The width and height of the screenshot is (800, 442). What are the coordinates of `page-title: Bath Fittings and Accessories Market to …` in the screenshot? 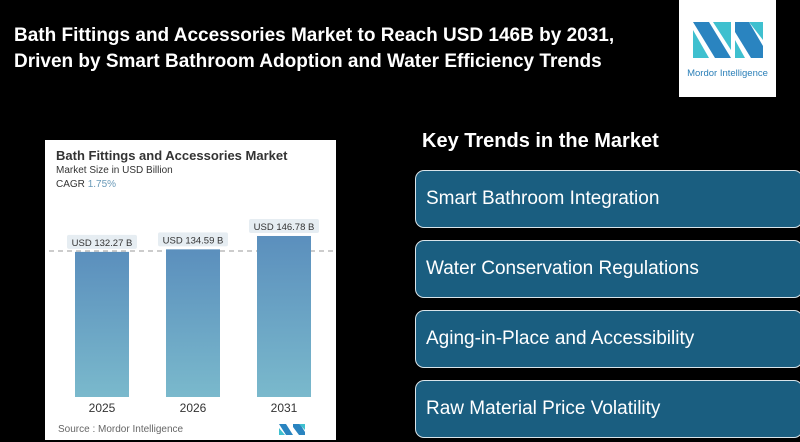 It's located at (314, 49).